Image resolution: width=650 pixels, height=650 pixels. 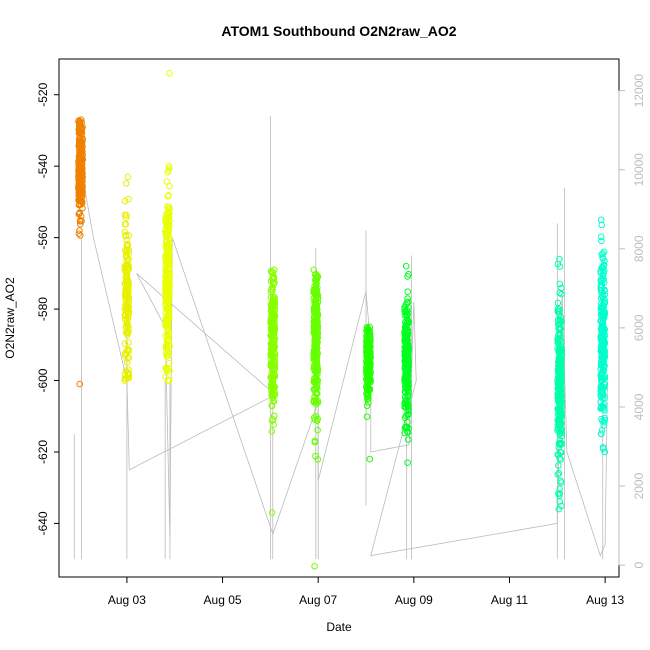 What do you see at coordinates (366, 591) in the screenshot?
I see `x-axis: Aug 03 Aug 05 Aug 07 Aug 09 Aug 11 Aug 13` at bounding box center [366, 591].